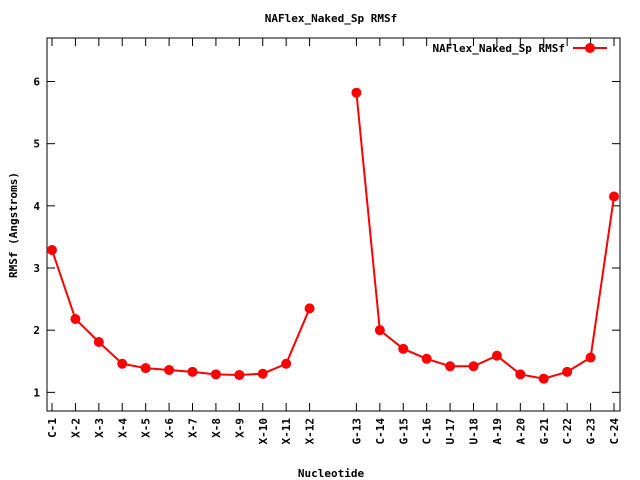  Describe the element at coordinates (427, 431) in the screenshot. I see `x-tick-label: C-16` at that location.